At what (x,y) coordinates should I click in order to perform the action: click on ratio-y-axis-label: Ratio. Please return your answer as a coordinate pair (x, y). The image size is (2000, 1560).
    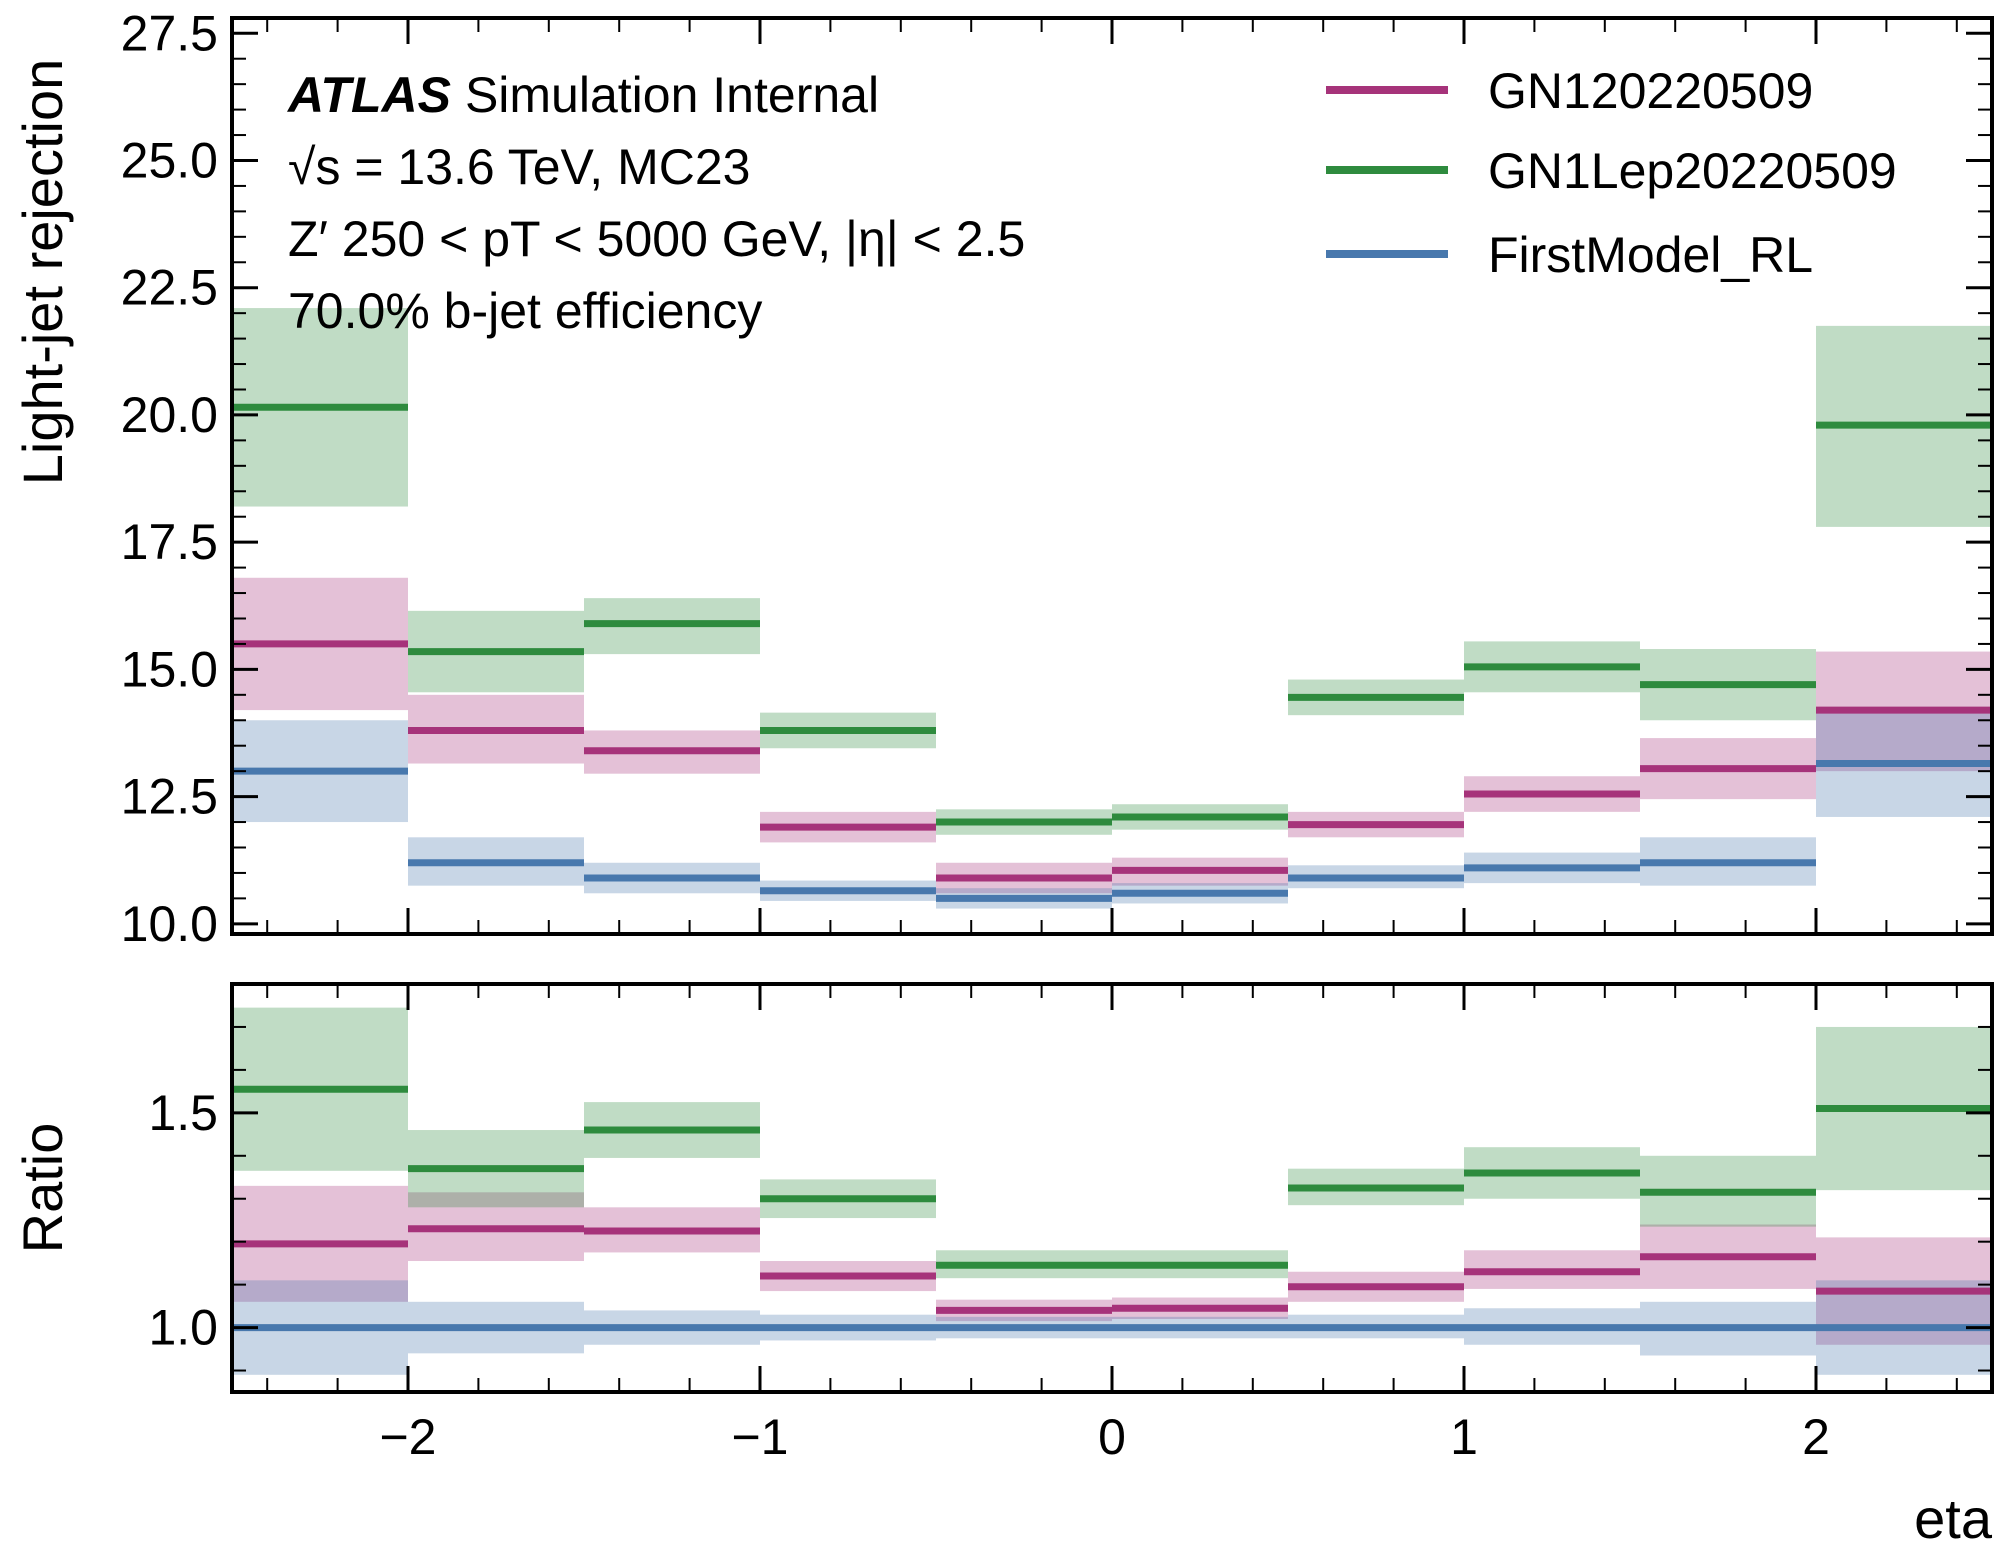
    Looking at the image, I should click on (42, 1188).